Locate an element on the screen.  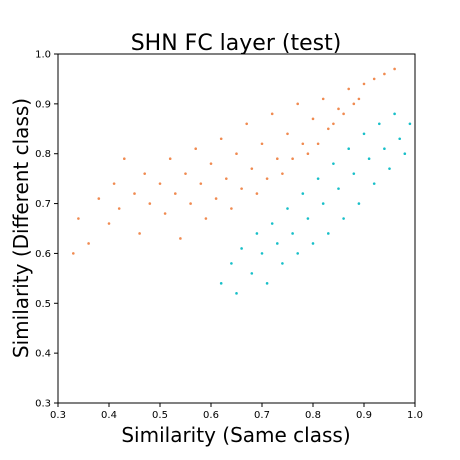
y-tick-label: 0.5 is located at coordinates (43, 304).